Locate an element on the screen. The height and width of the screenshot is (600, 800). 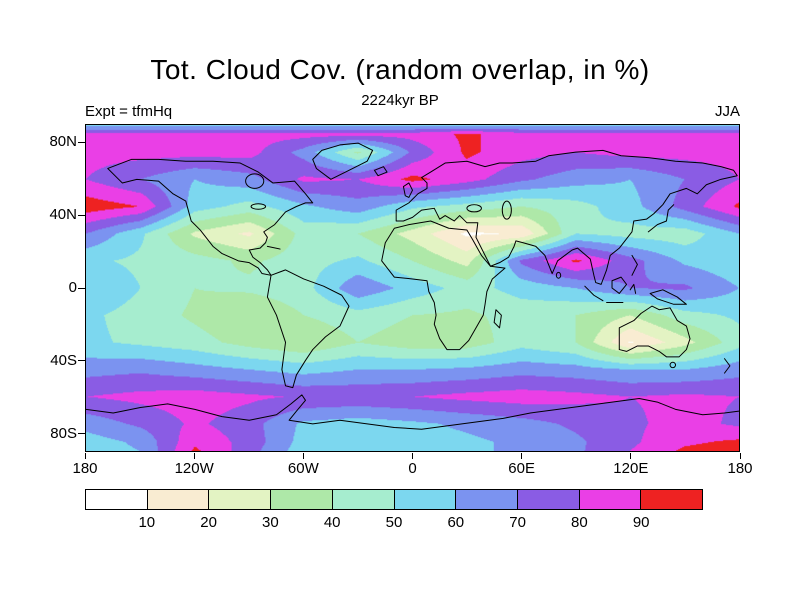
lat-tick-label: 40N is located at coordinates (63, 215).